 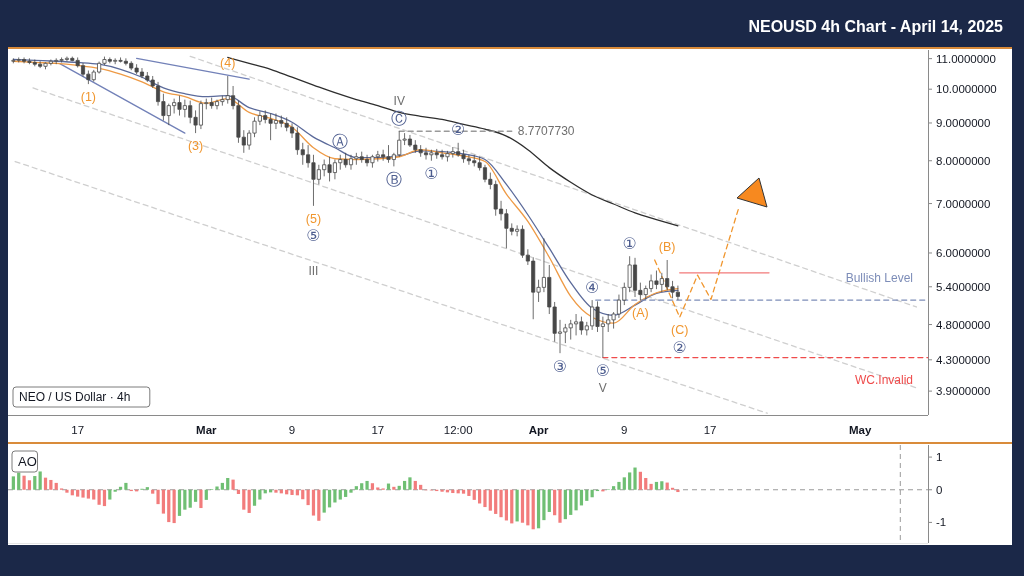 I want to click on y-tick-label: 11.0000000, so click(x=966, y=58).